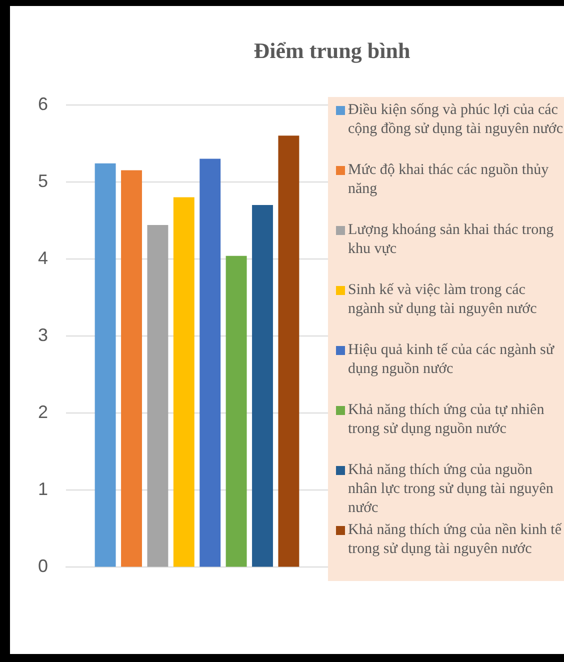  I want to click on legend-label: Lượng khoáng sản khai thác trong khu vực, so click(451, 240).